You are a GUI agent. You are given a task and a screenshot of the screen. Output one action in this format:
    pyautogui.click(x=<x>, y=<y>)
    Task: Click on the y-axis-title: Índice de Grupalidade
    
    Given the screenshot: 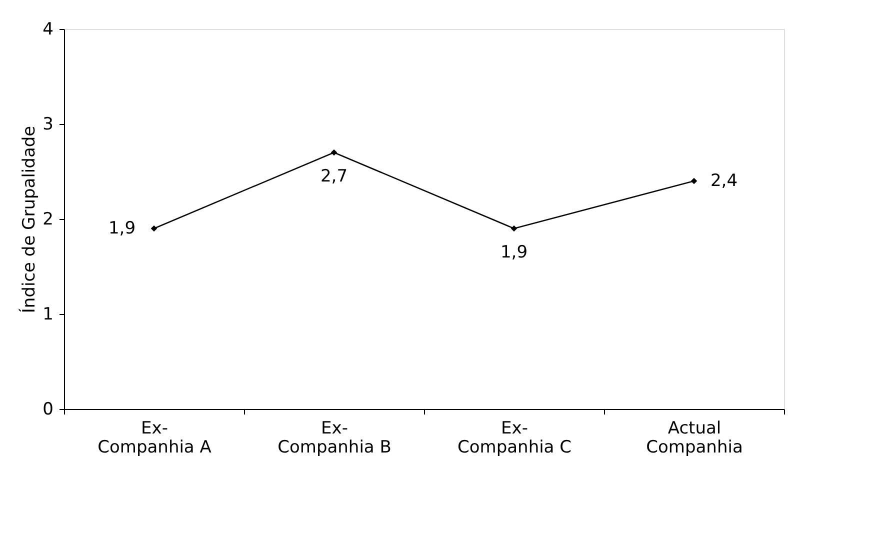 What is the action you would take?
    pyautogui.click(x=29, y=220)
    